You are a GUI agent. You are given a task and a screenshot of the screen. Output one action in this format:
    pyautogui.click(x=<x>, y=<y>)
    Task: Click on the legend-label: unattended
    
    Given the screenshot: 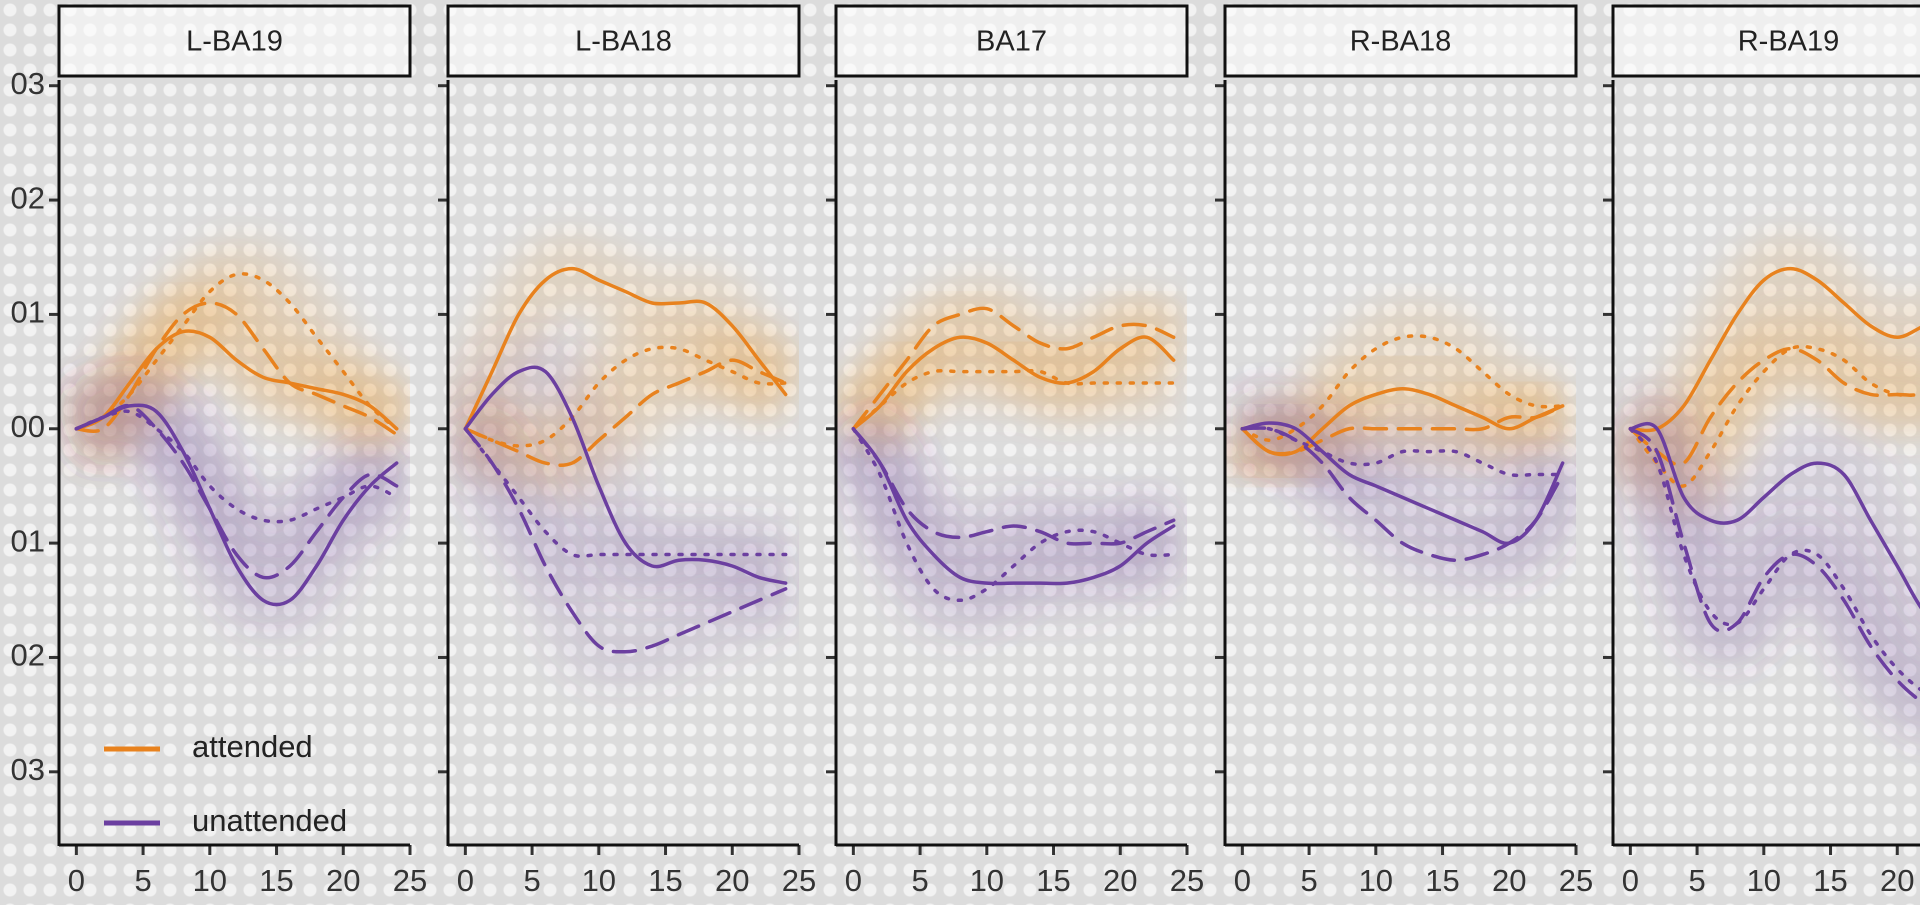 What is the action you would take?
    pyautogui.click(x=269, y=820)
    